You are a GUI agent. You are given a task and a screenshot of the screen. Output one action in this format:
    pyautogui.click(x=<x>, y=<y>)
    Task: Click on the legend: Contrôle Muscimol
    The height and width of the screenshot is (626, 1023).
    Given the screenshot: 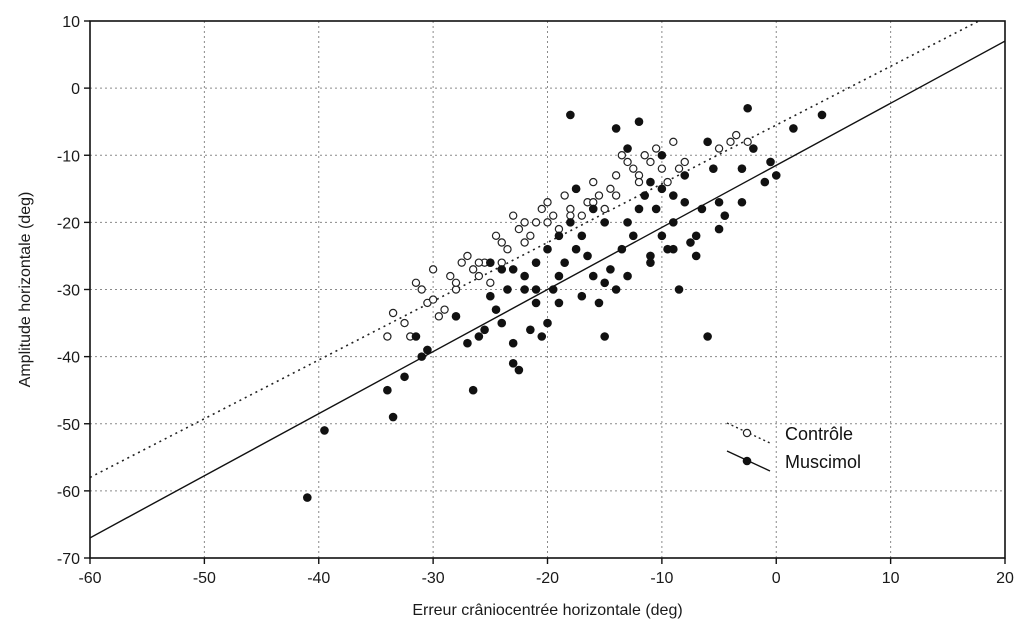 What is the action you would take?
    pyautogui.click(x=793, y=447)
    